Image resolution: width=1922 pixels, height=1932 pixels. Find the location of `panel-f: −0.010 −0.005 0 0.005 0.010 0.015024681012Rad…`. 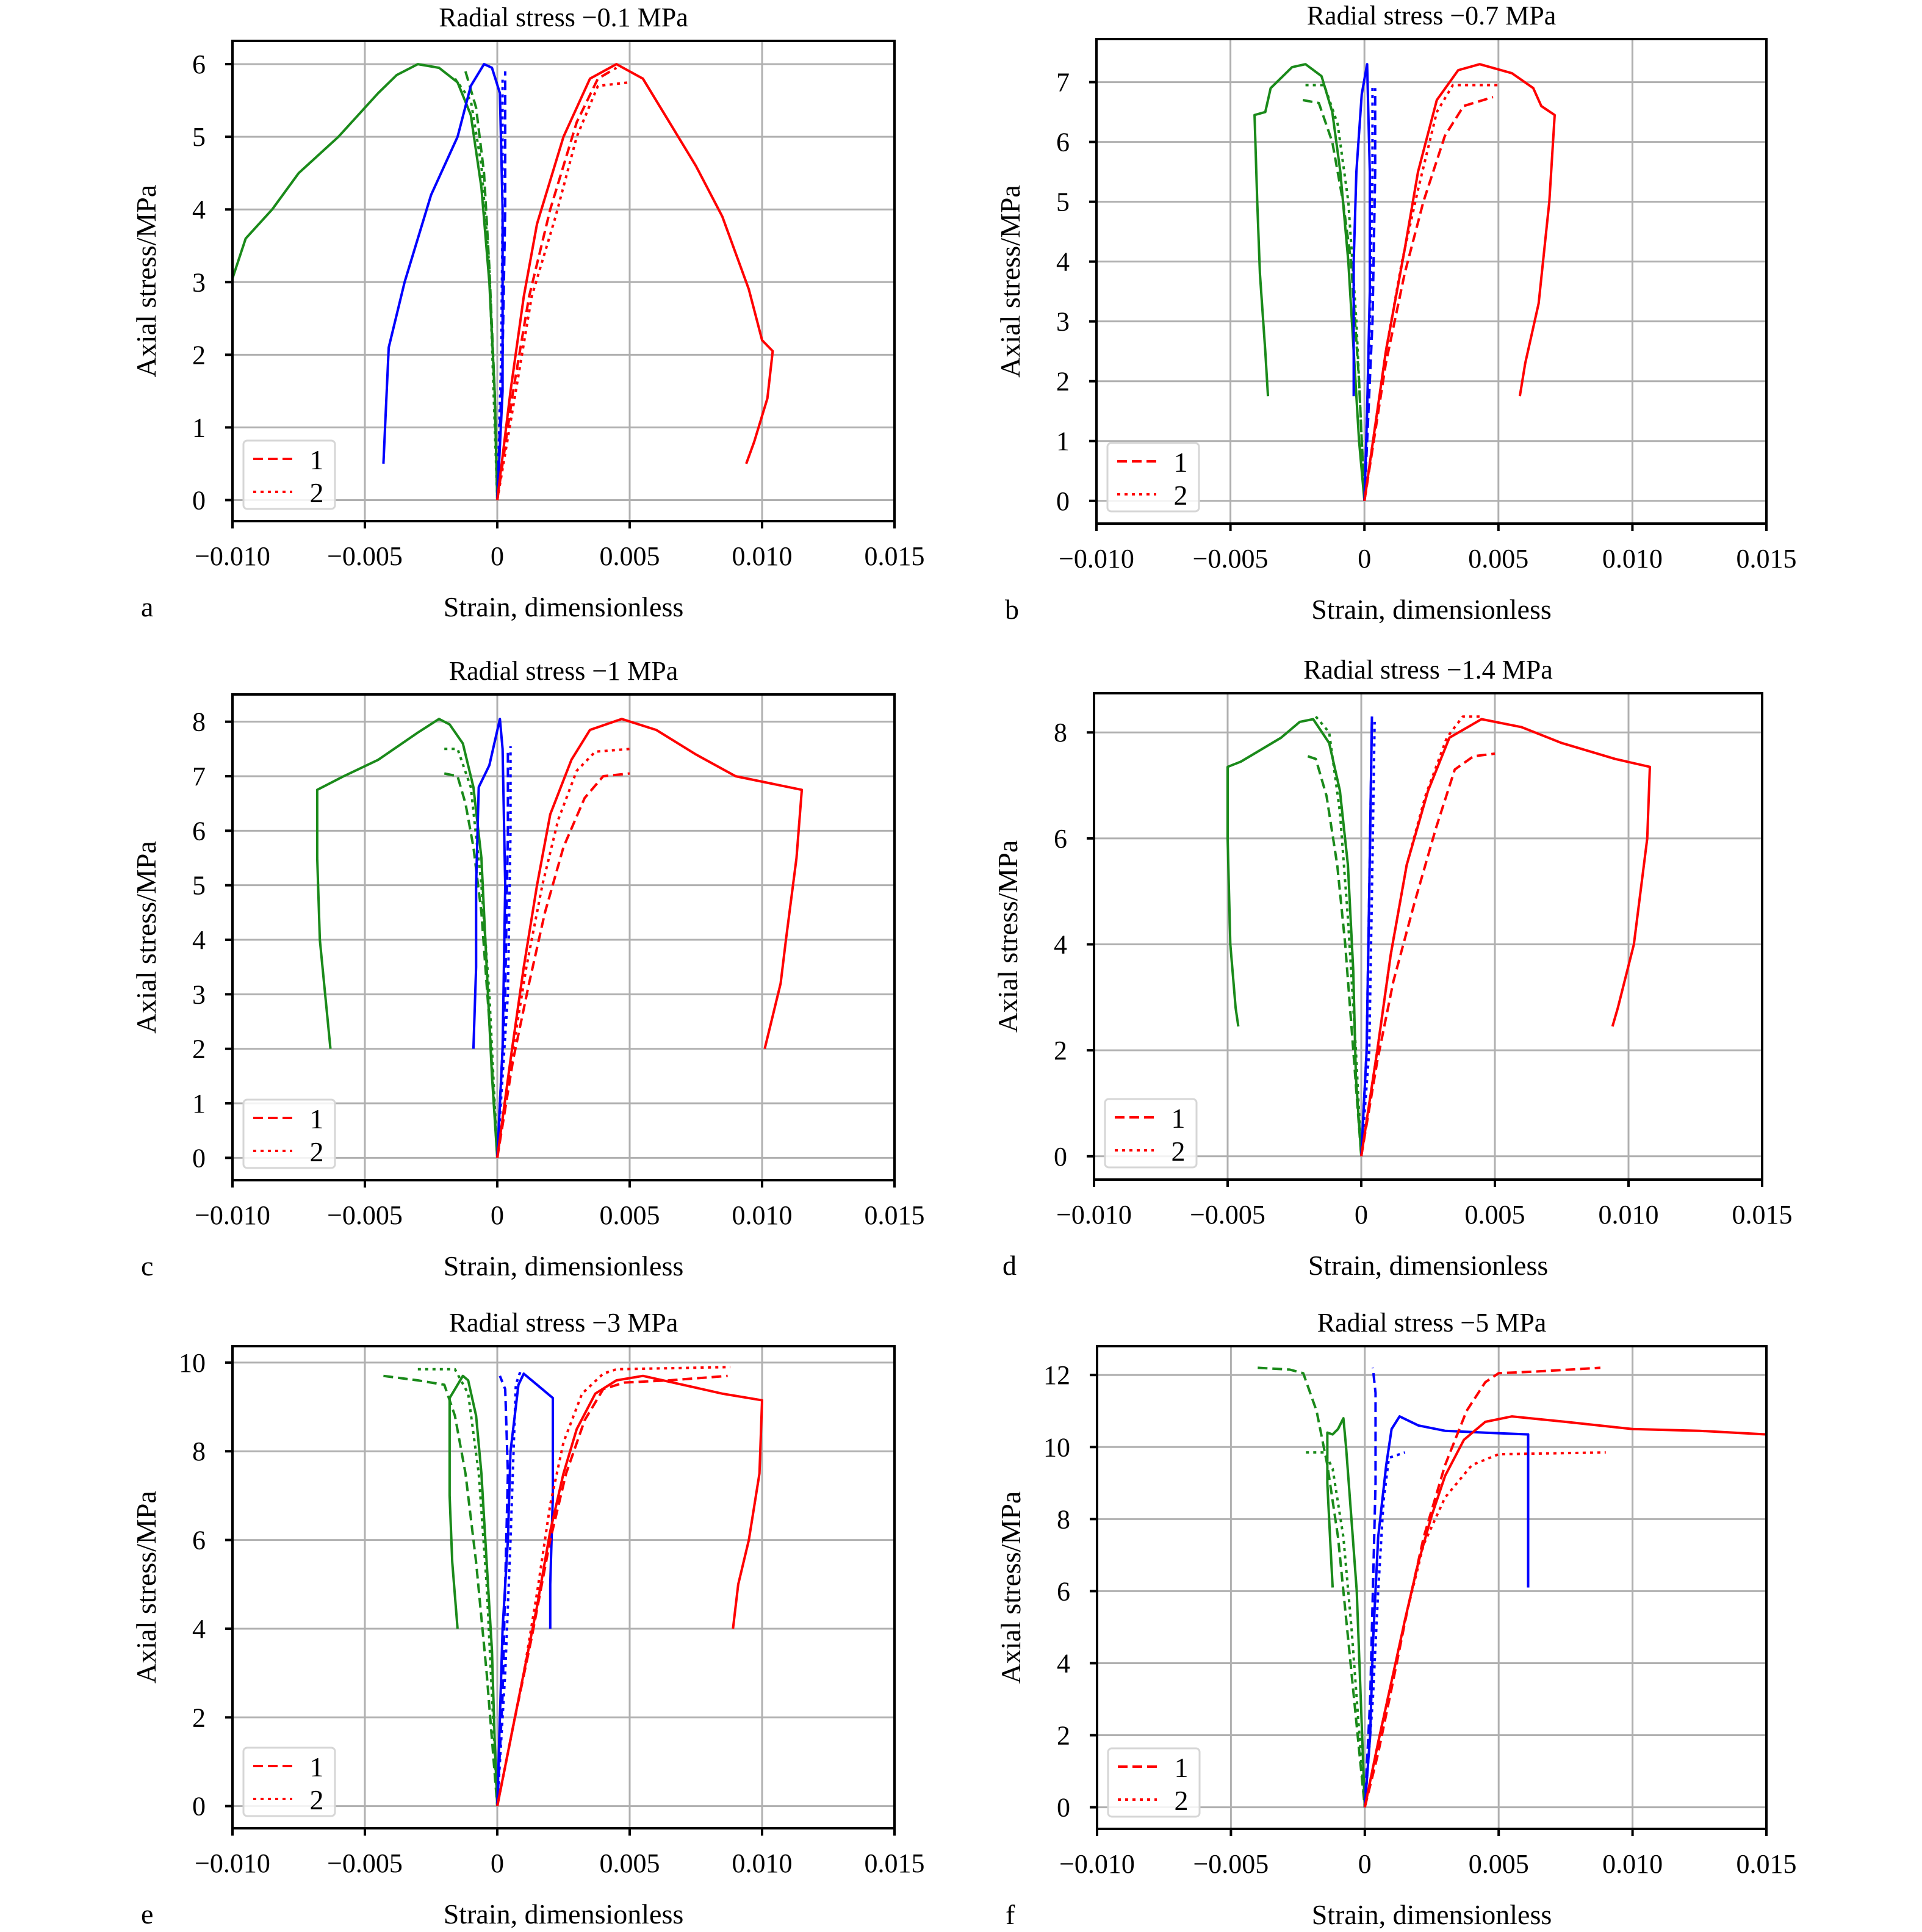

panel-f: −0.010 −0.005 0 0.005 0.010 0.015024681012Rad… is located at coordinates (1396, 1619).